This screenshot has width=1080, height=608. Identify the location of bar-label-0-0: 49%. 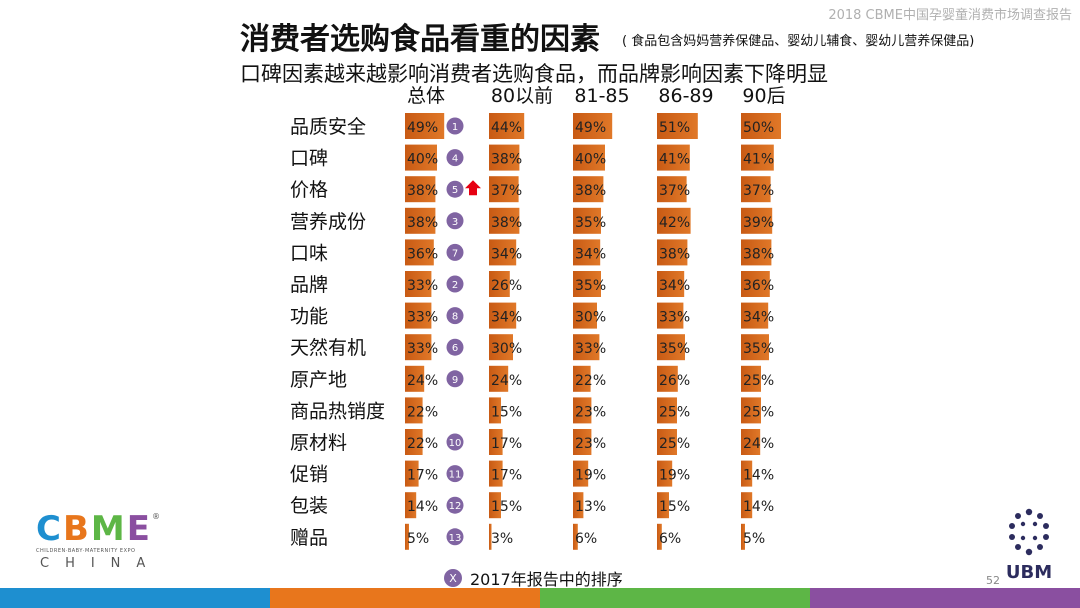
(422, 128).